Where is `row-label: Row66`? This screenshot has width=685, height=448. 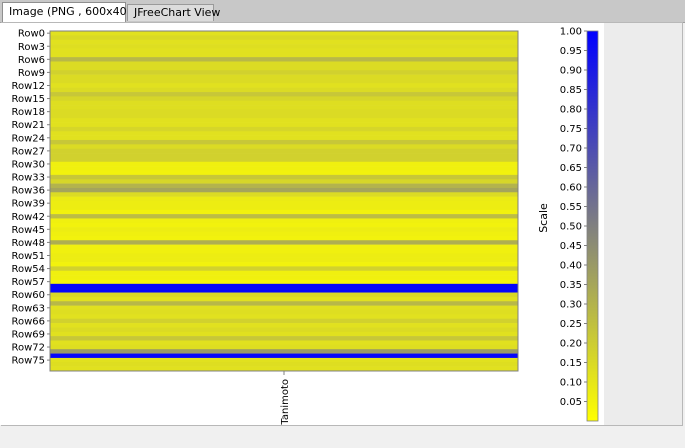 row-label: Row66 is located at coordinates (28, 321).